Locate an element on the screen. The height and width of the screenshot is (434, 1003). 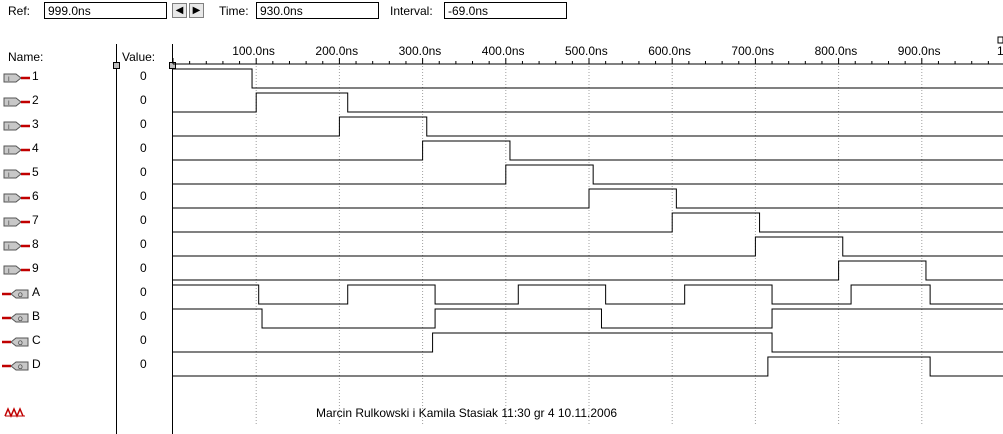
time-tick-label: 200.0ns is located at coordinates (337, 51).